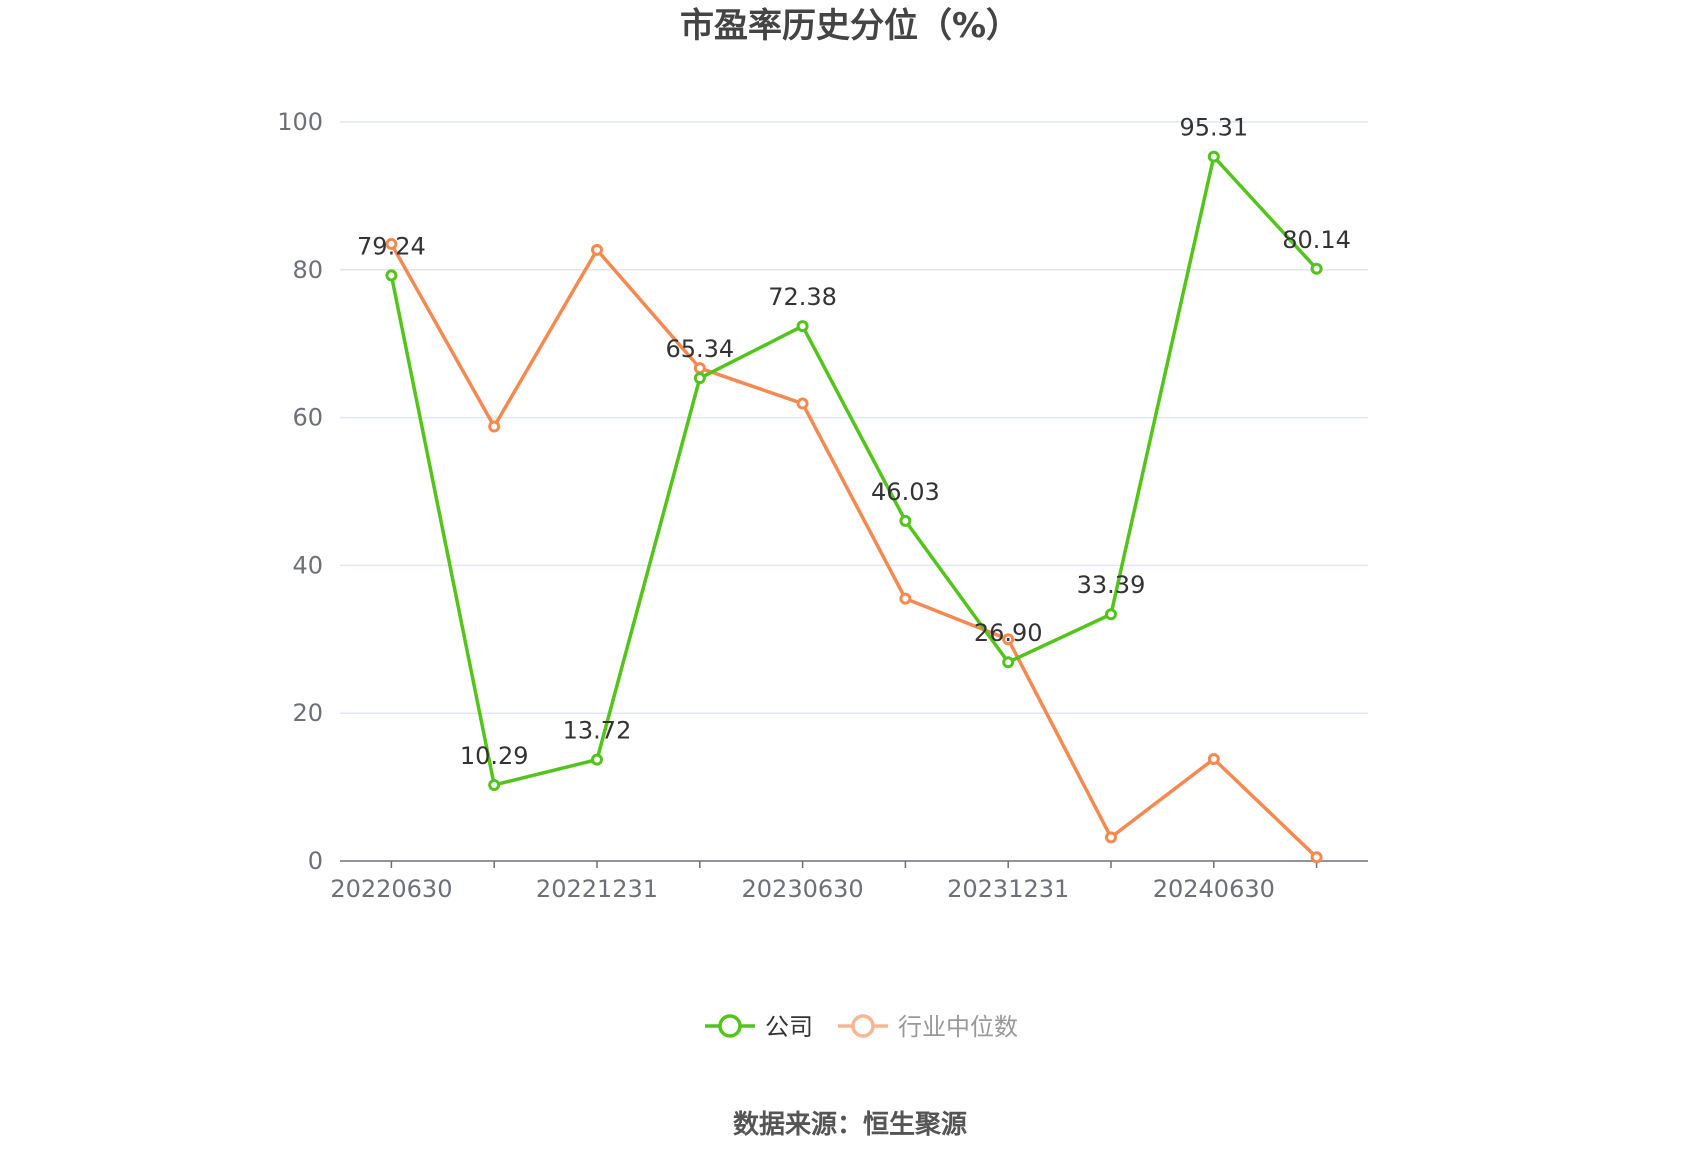  I want to click on data-label: 26.90, so click(1008, 633).